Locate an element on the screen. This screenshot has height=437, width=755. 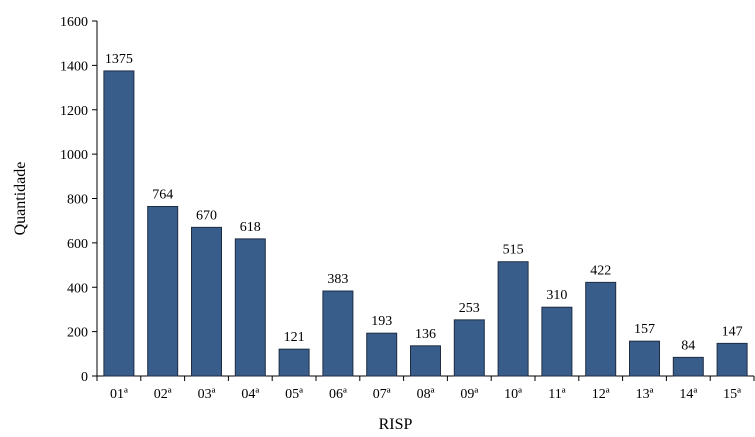
y-axis: 0 200 400 600 800 1000 1200 1400 1600 is located at coordinates (79, 200).